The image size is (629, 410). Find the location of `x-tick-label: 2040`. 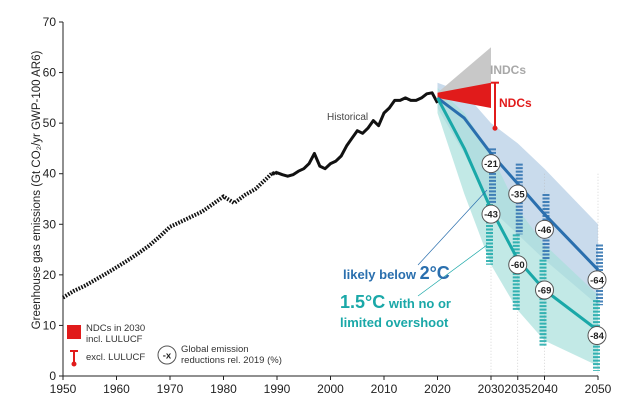

x-tick-label: 2040 is located at coordinates (544, 389).